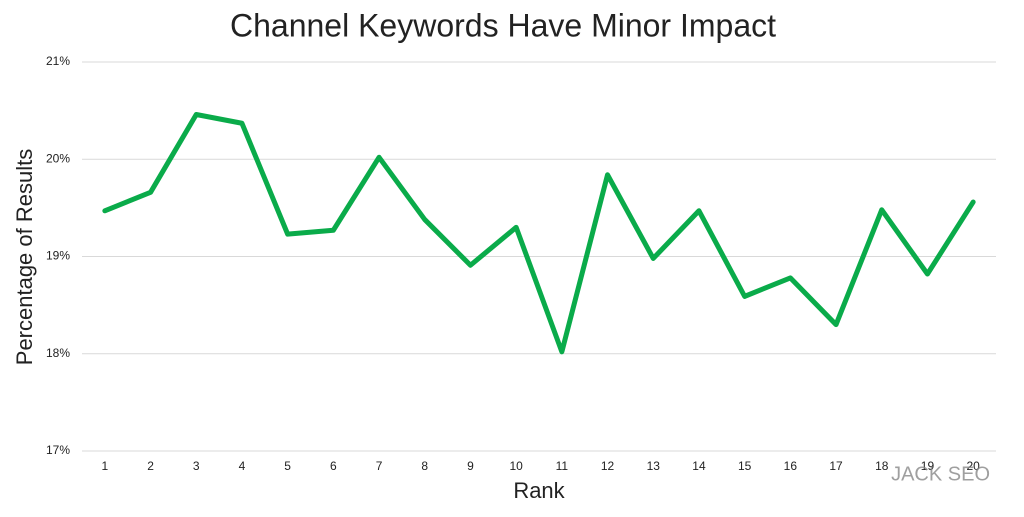 This screenshot has width=1024, height=517. What do you see at coordinates (379, 466) in the screenshot?
I see `x-tick-label: 7` at bounding box center [379, 466].